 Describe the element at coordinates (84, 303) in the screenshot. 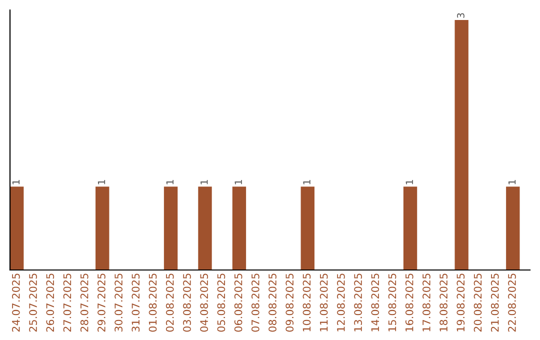

I see `x-tick-label: 28.07.2025` at that location.